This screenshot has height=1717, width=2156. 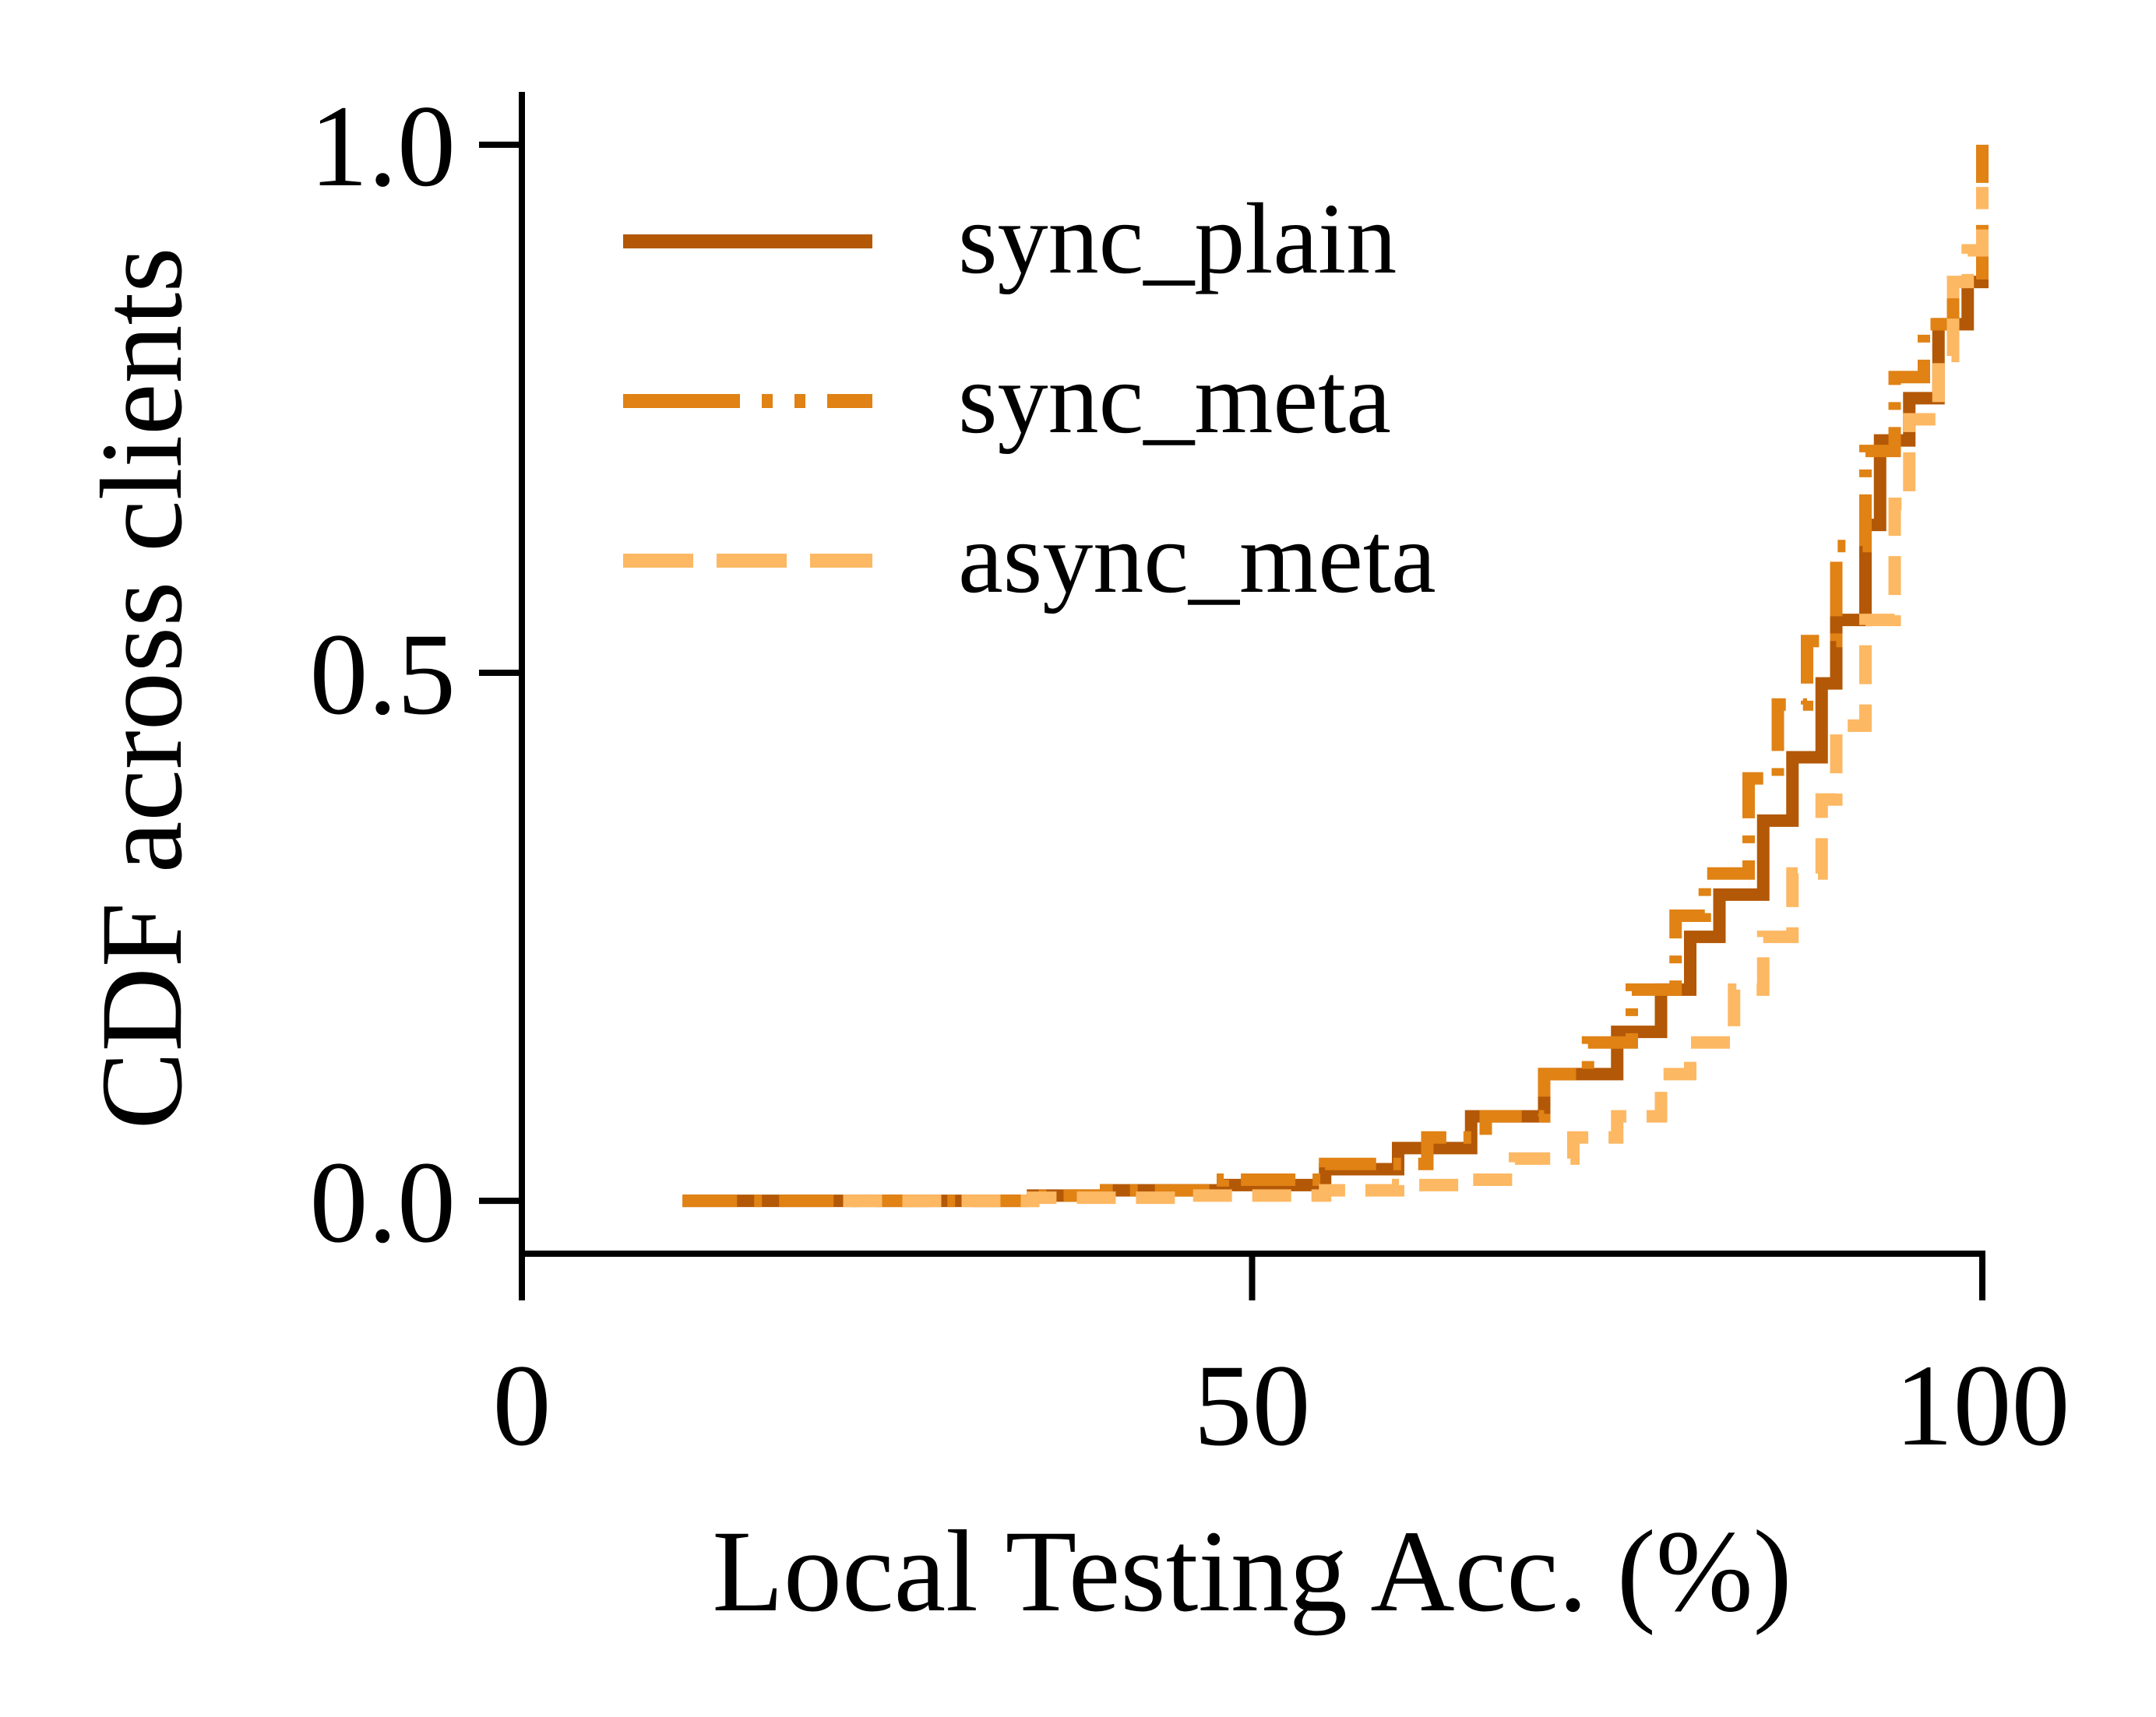 I want to click on legend-label-sync-meta: sync_meta, so click(x=1174, y=399).